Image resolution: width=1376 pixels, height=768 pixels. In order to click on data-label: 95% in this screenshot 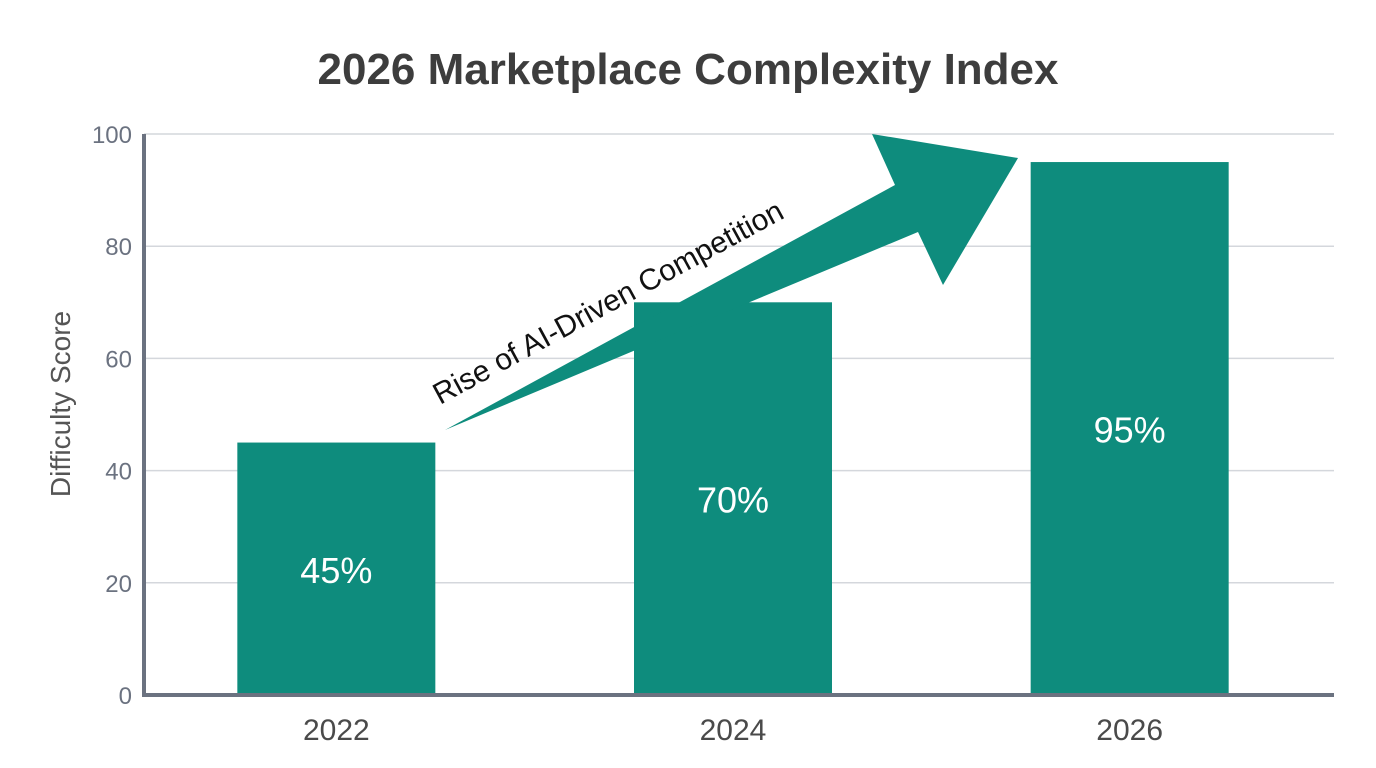, I will do `click(1130, 430)`.